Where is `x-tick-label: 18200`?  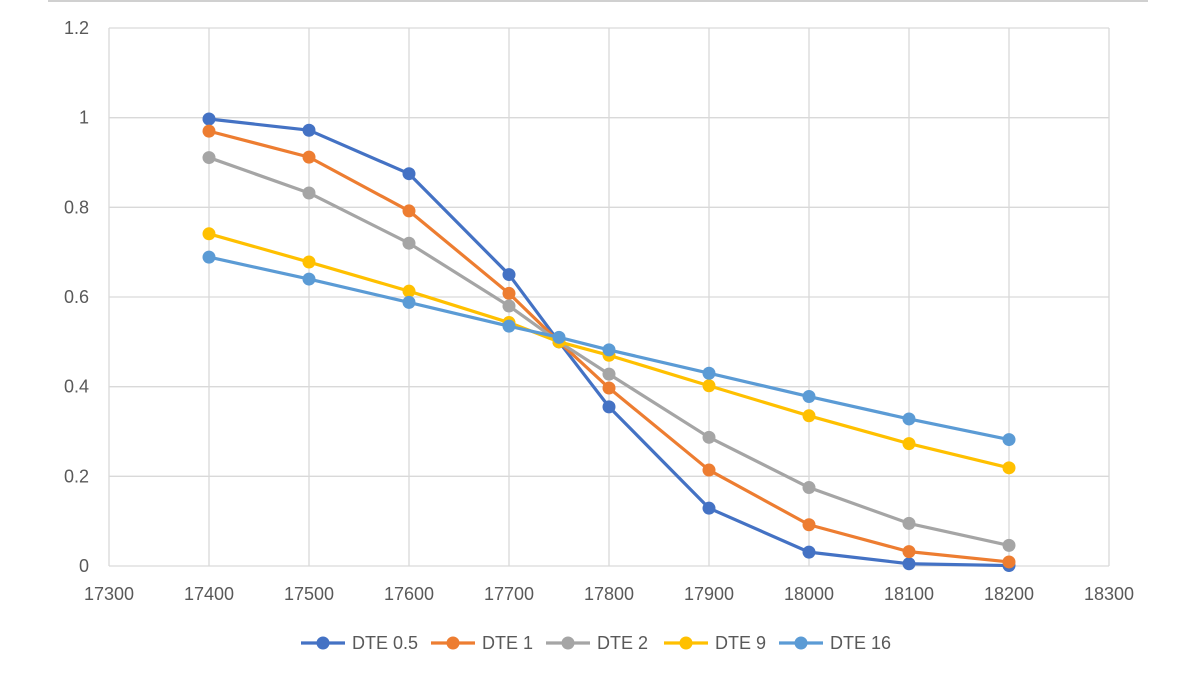
x-tick-label: 18200 is located at coordinates (1009, 594).